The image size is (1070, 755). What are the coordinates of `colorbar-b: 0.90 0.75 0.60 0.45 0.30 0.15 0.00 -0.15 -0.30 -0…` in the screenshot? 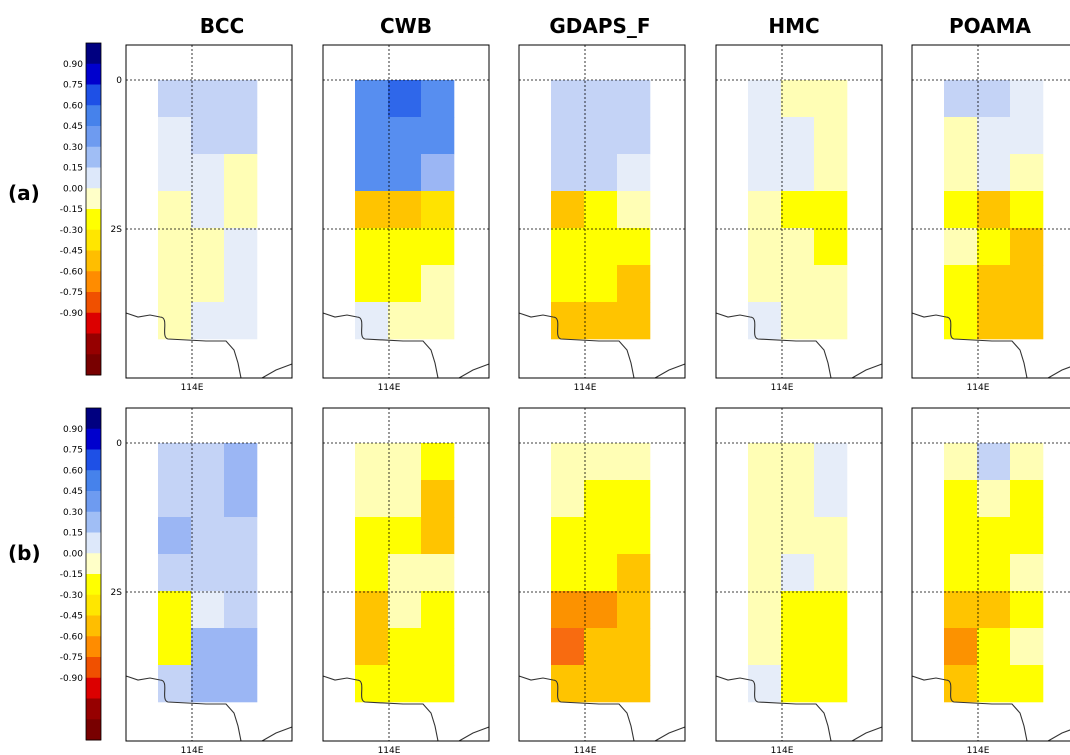 It's located at (81, 574).